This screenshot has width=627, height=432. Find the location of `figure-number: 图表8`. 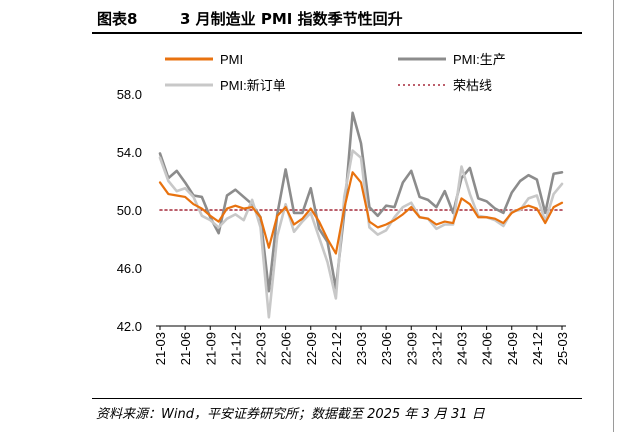

figure-number: 图表8 is located at coordinates (117, 19).